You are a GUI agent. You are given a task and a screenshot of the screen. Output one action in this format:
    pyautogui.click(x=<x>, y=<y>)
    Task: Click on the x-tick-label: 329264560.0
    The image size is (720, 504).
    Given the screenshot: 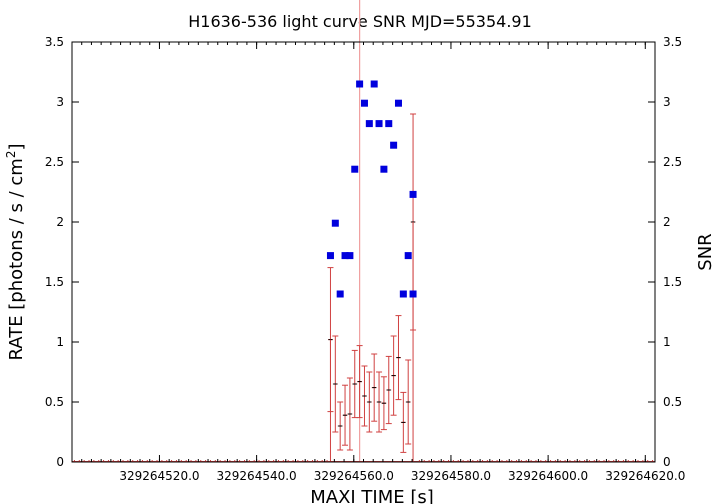 What is the action you would take?
    pyautogui.click(x=354, y=476)
    